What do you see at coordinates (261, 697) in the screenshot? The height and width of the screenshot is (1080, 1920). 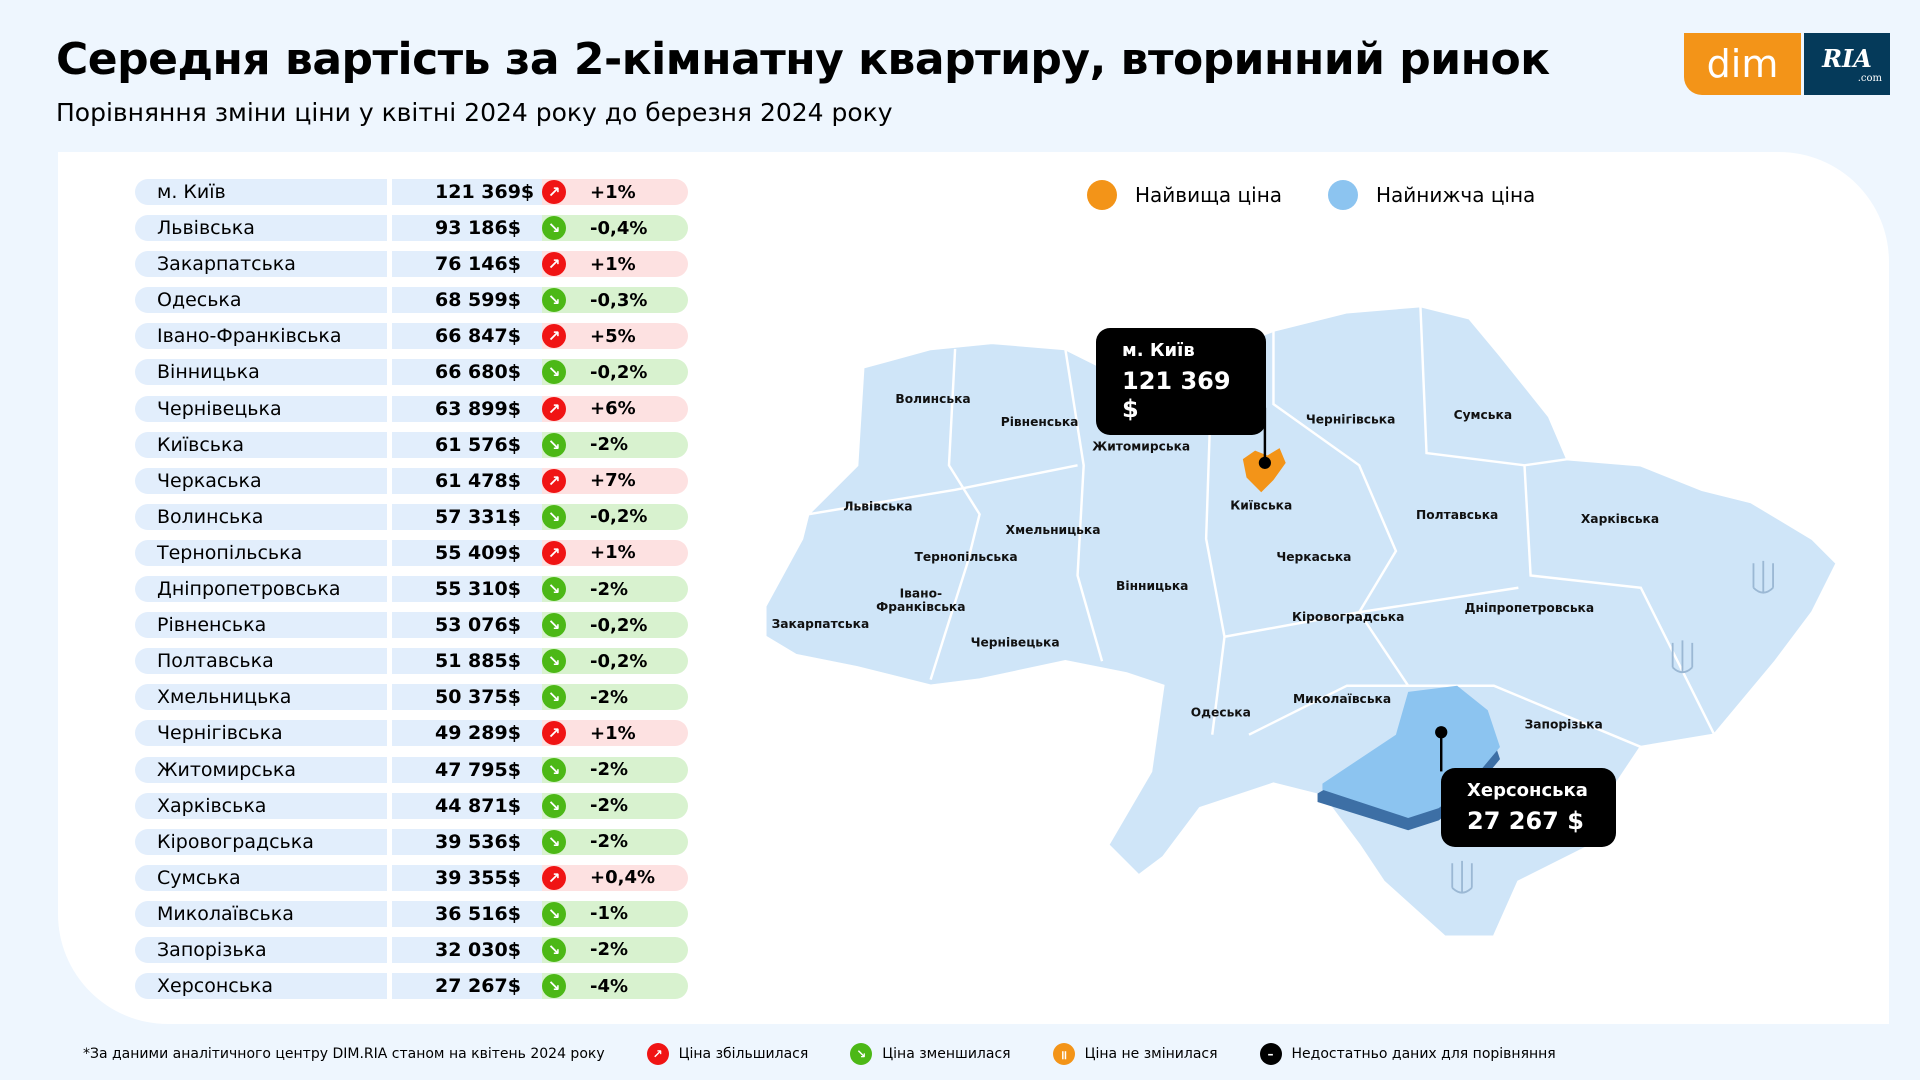 I see `region-name: Хмельницька` at bounding box center [261, 697].